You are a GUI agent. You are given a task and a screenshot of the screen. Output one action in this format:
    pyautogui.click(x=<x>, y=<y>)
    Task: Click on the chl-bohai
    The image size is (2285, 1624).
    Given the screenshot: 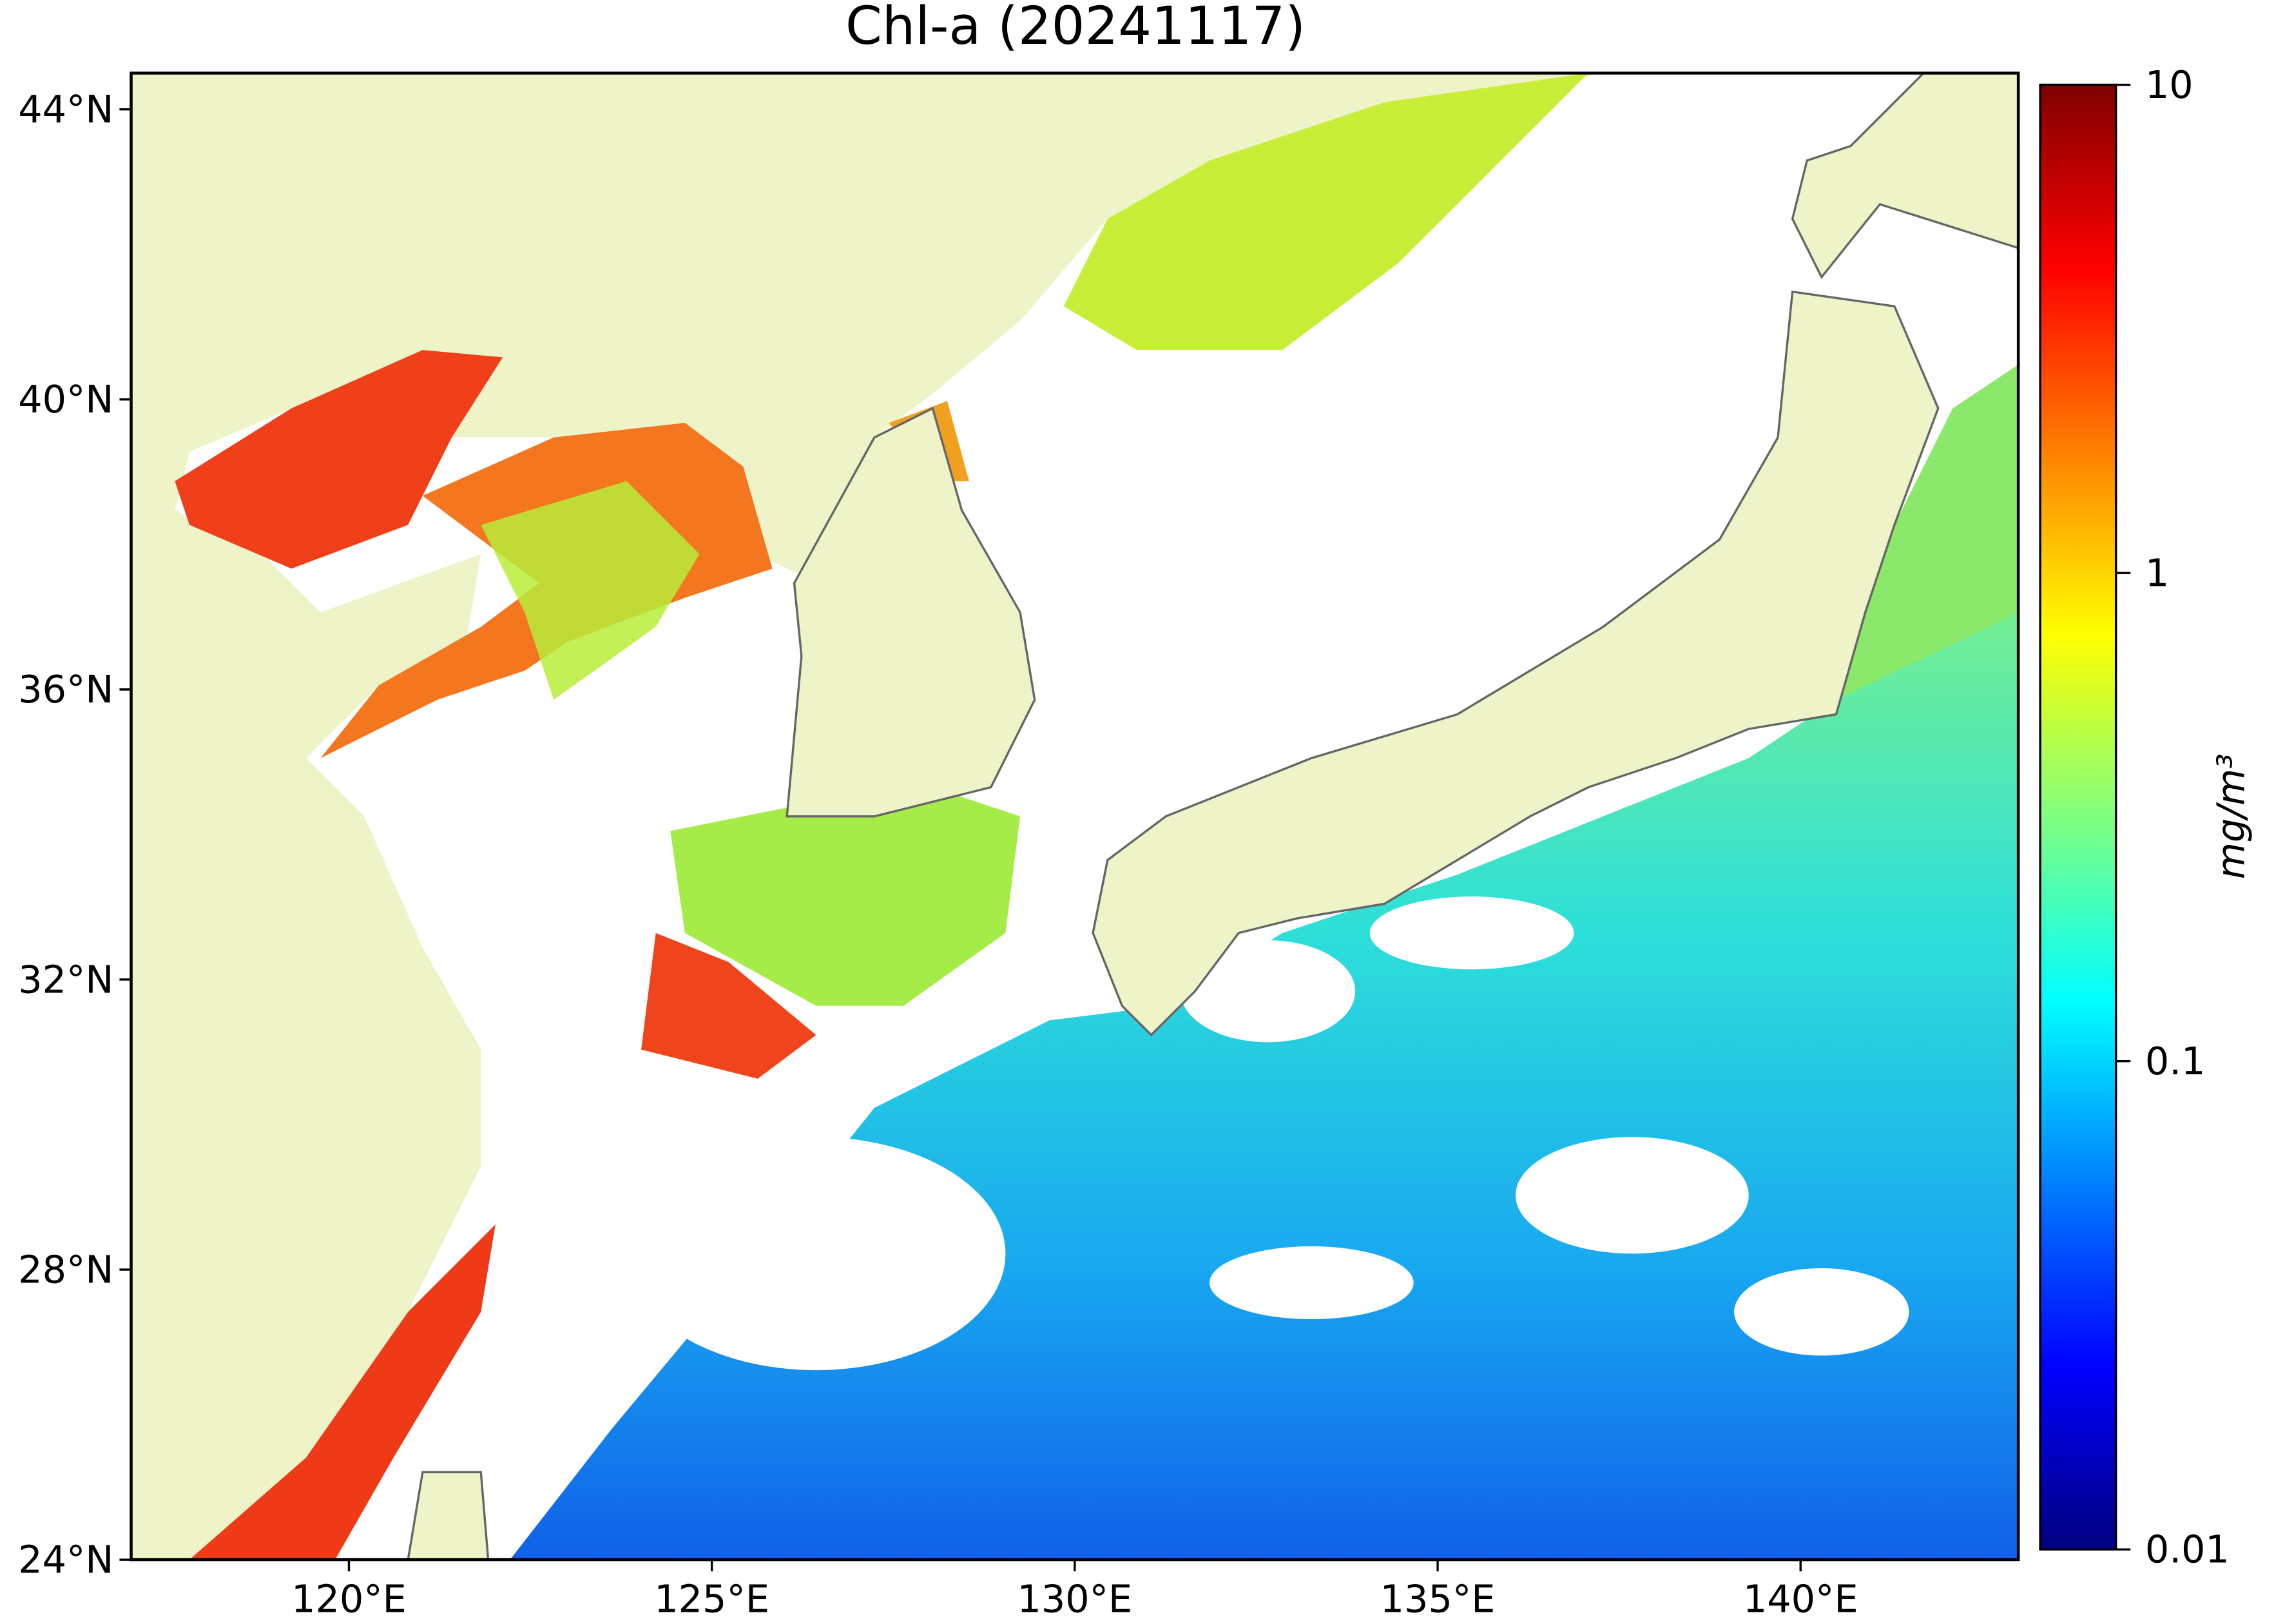 What is the action you would take?
    pyautogui.click(x=339, y=460)
    